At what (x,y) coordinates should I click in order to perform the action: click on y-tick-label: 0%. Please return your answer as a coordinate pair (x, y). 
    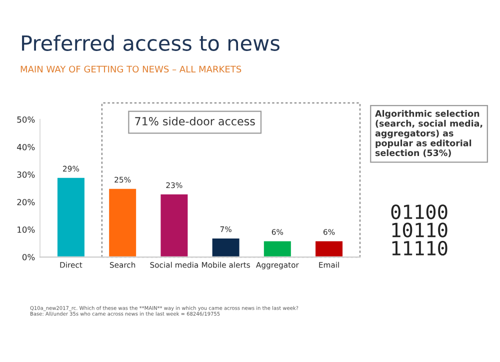
    Looking at the image, I should click on (28, 257).